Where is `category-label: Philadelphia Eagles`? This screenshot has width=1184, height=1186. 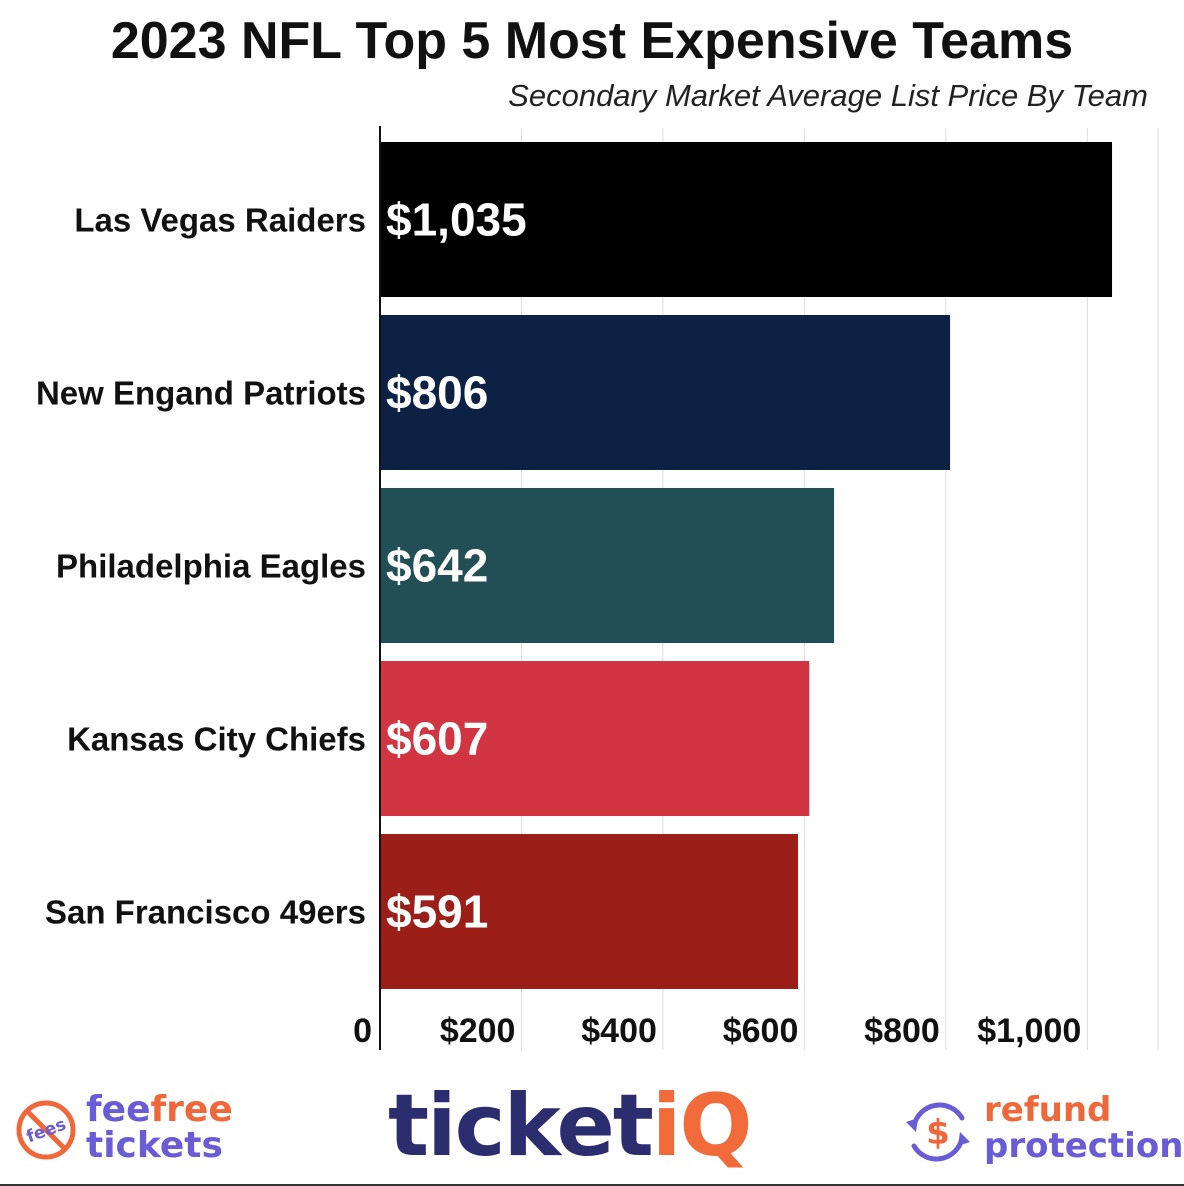
category-label: Philadelphia Eagles is located at coordinates (211, 566).